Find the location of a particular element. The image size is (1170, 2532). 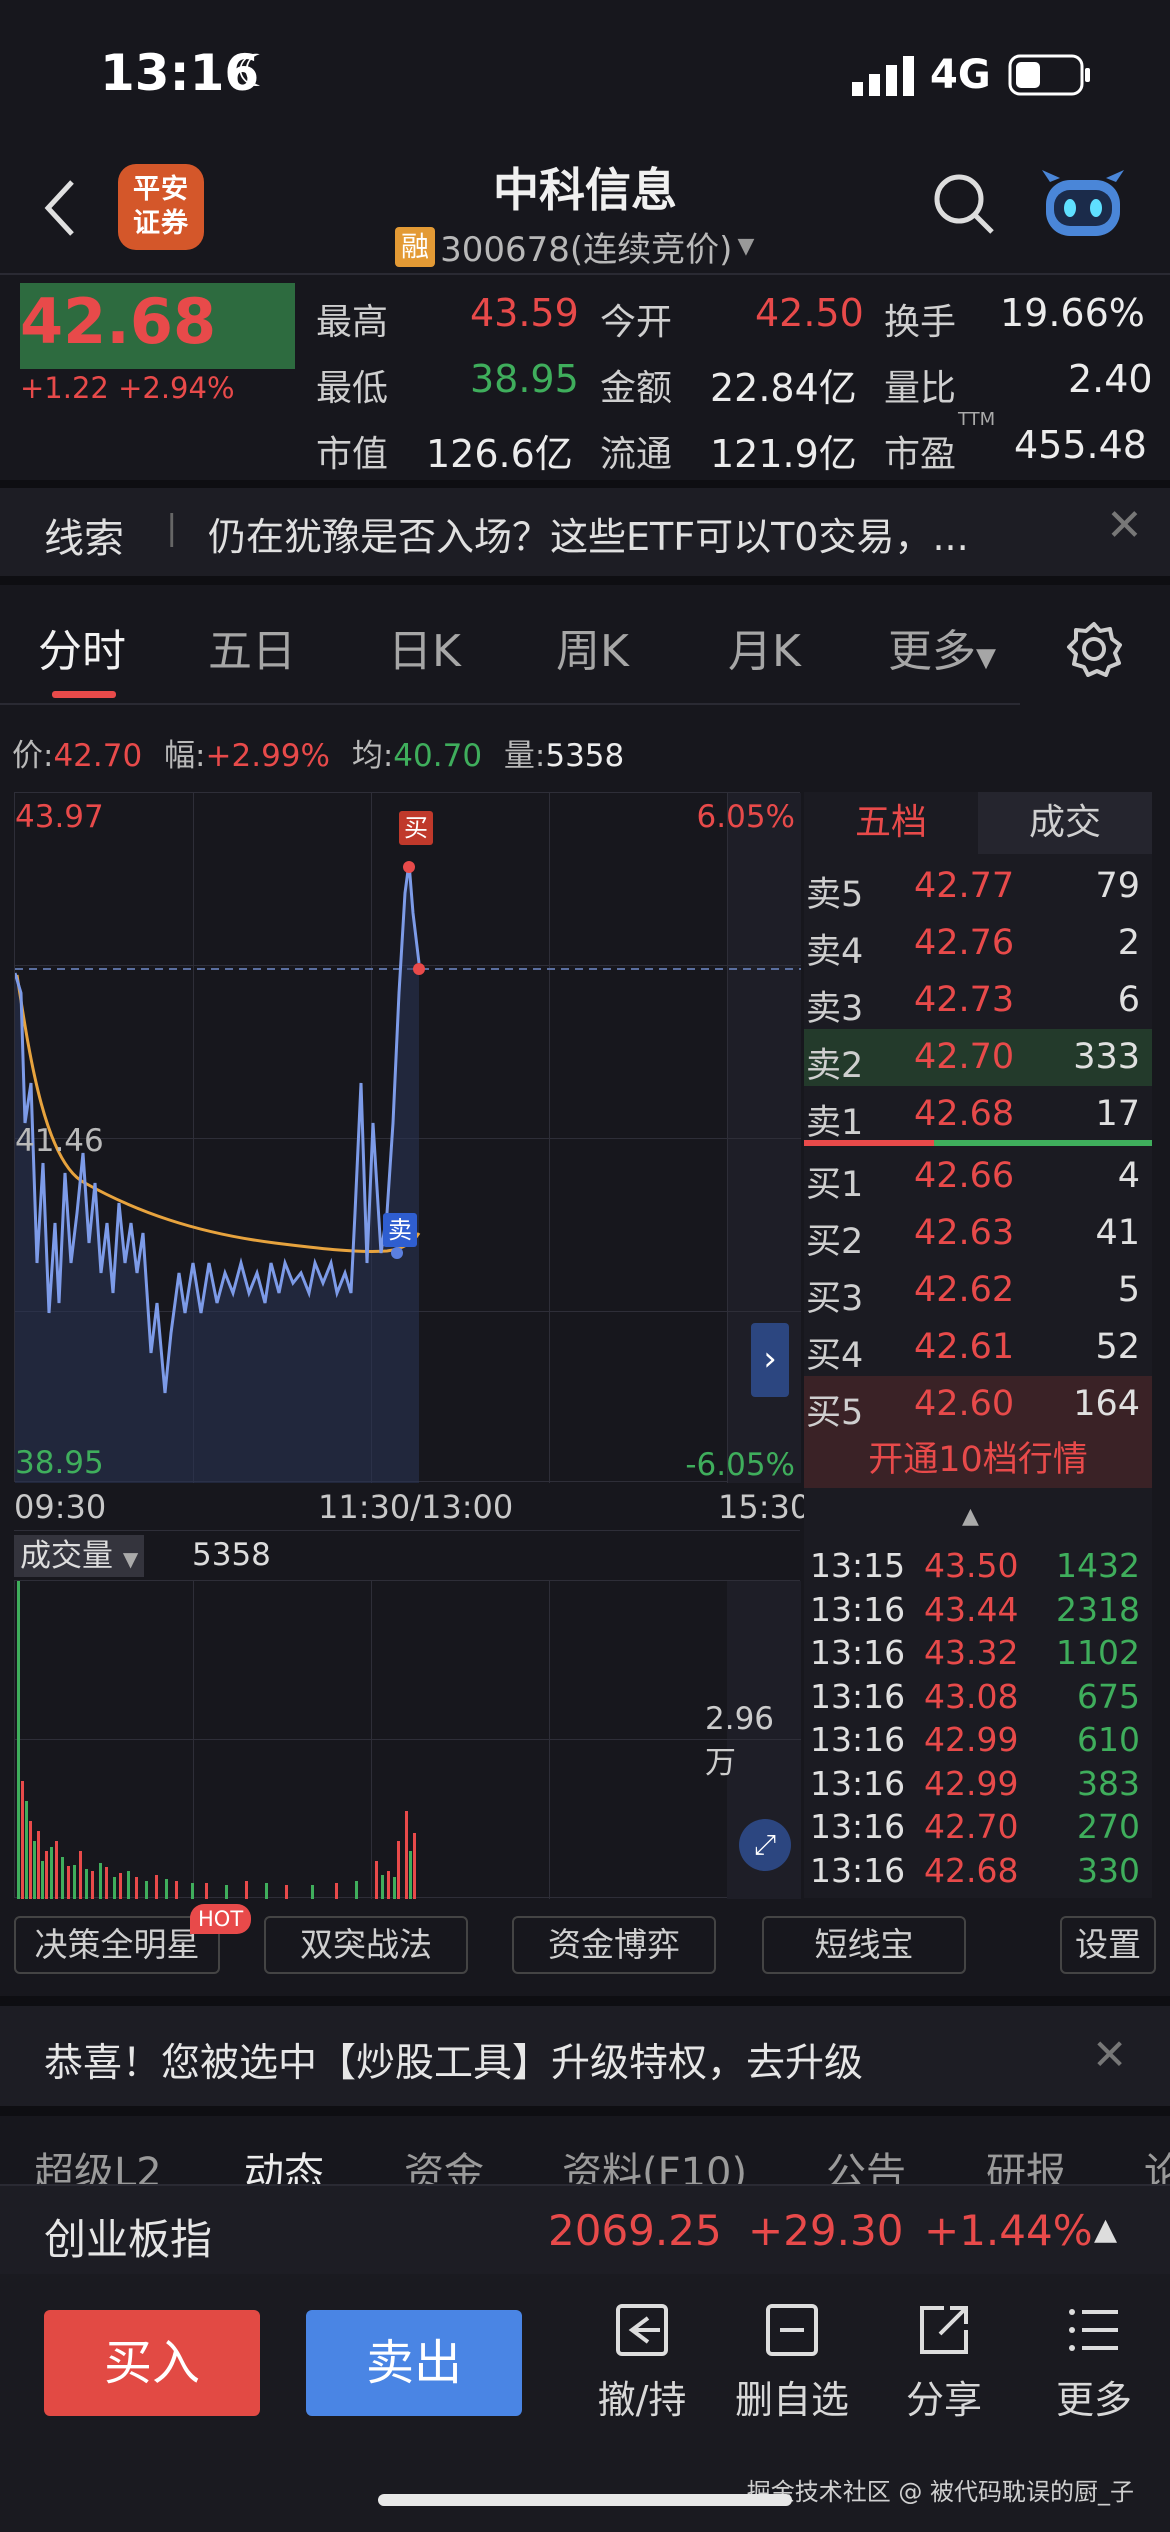

price-line is located at coordinates (218, 1128).